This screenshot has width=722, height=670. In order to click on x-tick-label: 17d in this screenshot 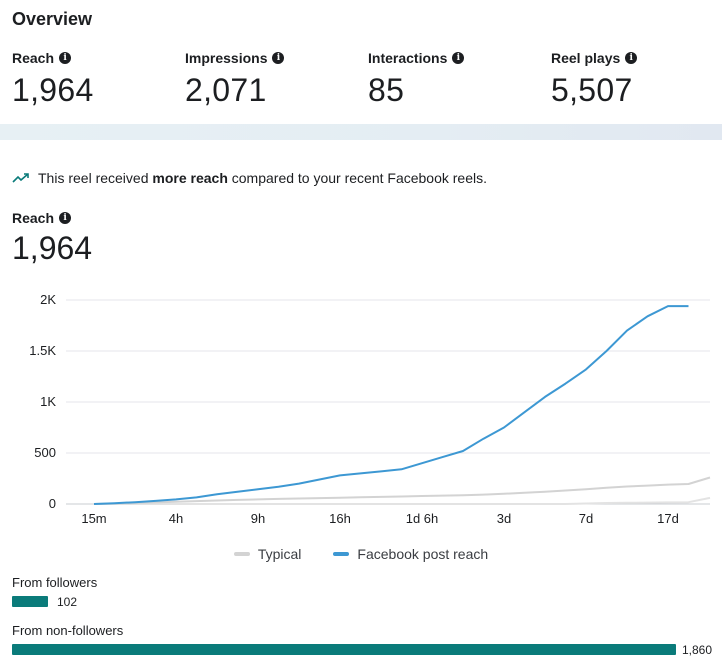, I will do `click(668, 518)`.